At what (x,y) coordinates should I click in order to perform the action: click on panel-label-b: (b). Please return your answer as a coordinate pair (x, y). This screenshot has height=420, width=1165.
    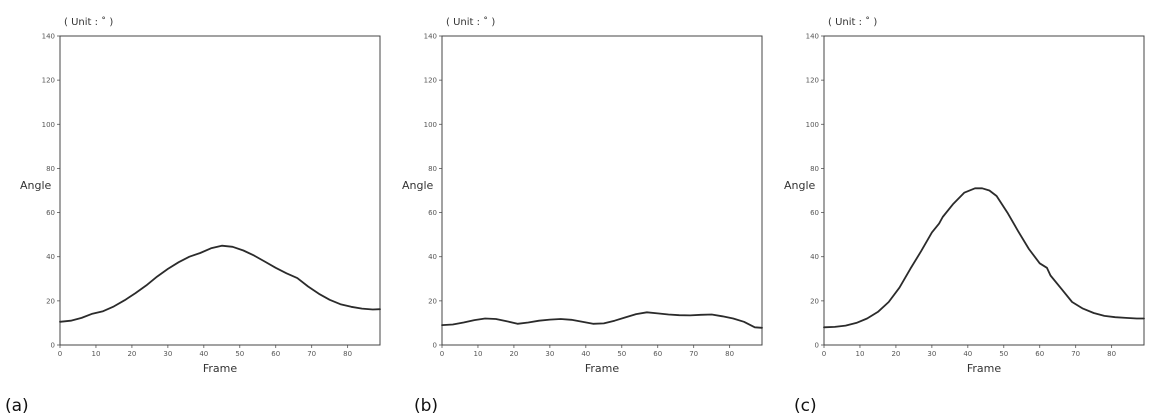
    Looking at the image, I should click on (426, 406).